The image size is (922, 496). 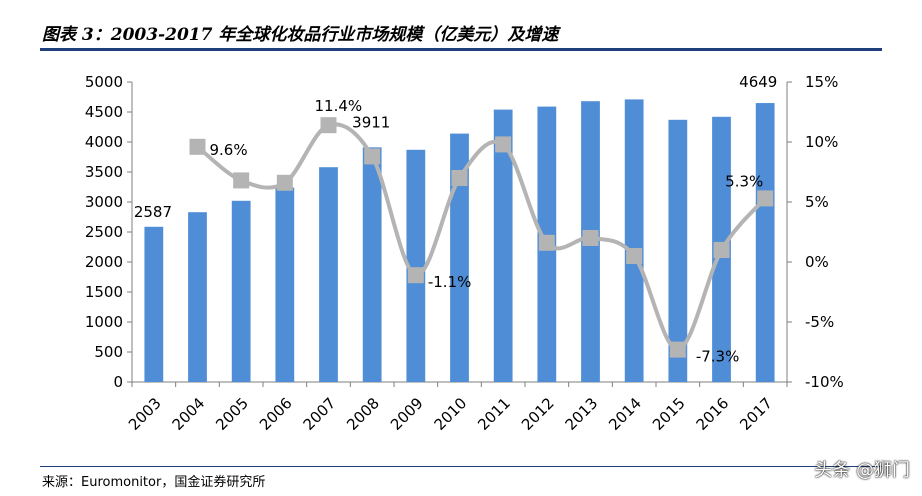 What do you see at coordinates (363, 414) in the screenshot?
I see `x-tick-label: 2008` at bounding box center [363, 414].